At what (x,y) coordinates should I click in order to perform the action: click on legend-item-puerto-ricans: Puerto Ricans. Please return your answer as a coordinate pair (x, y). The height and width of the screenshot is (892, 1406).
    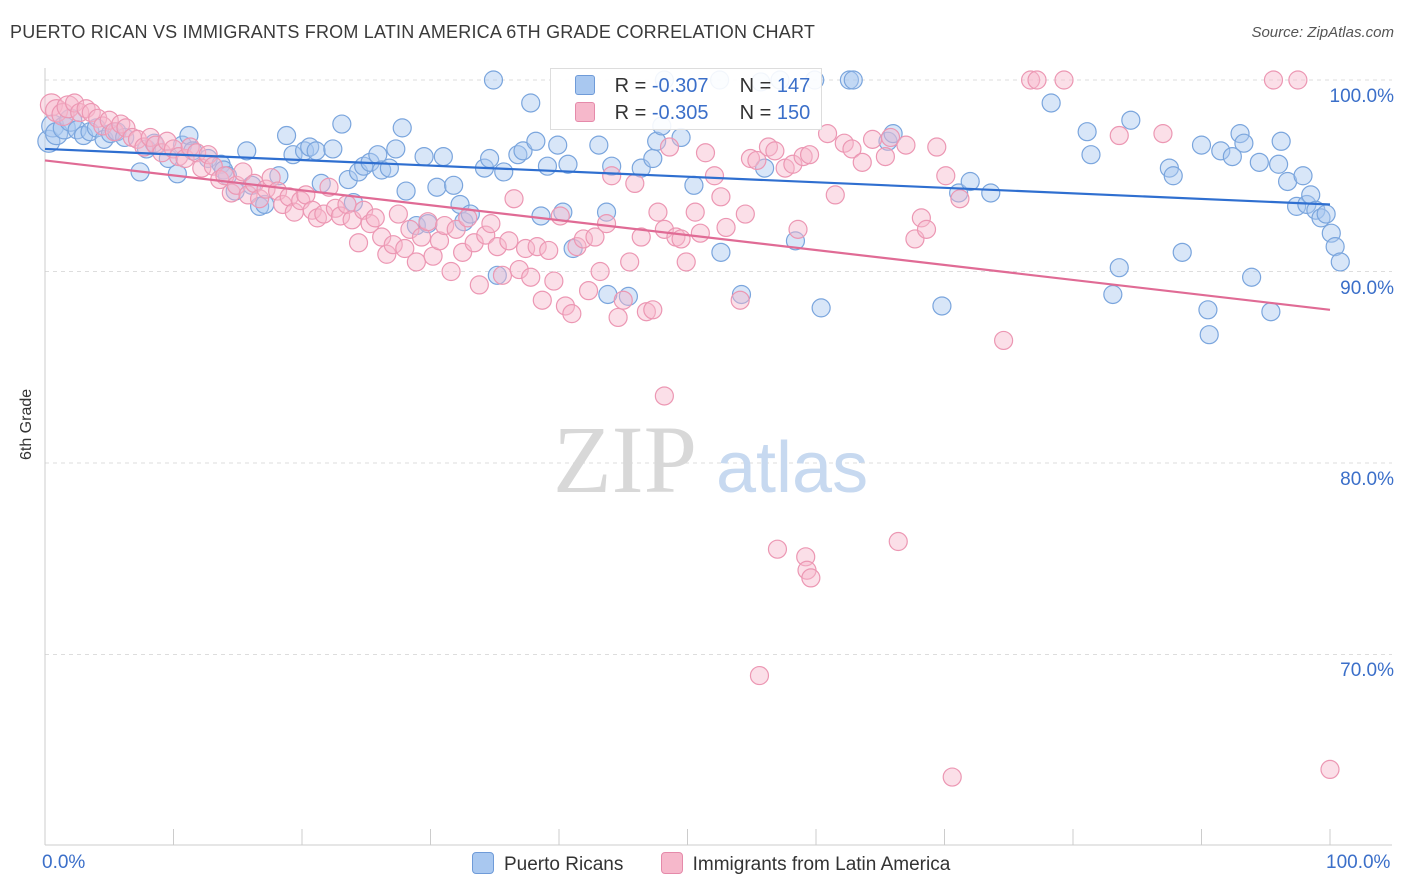
    Looking at the image, I should click on (547, 864).